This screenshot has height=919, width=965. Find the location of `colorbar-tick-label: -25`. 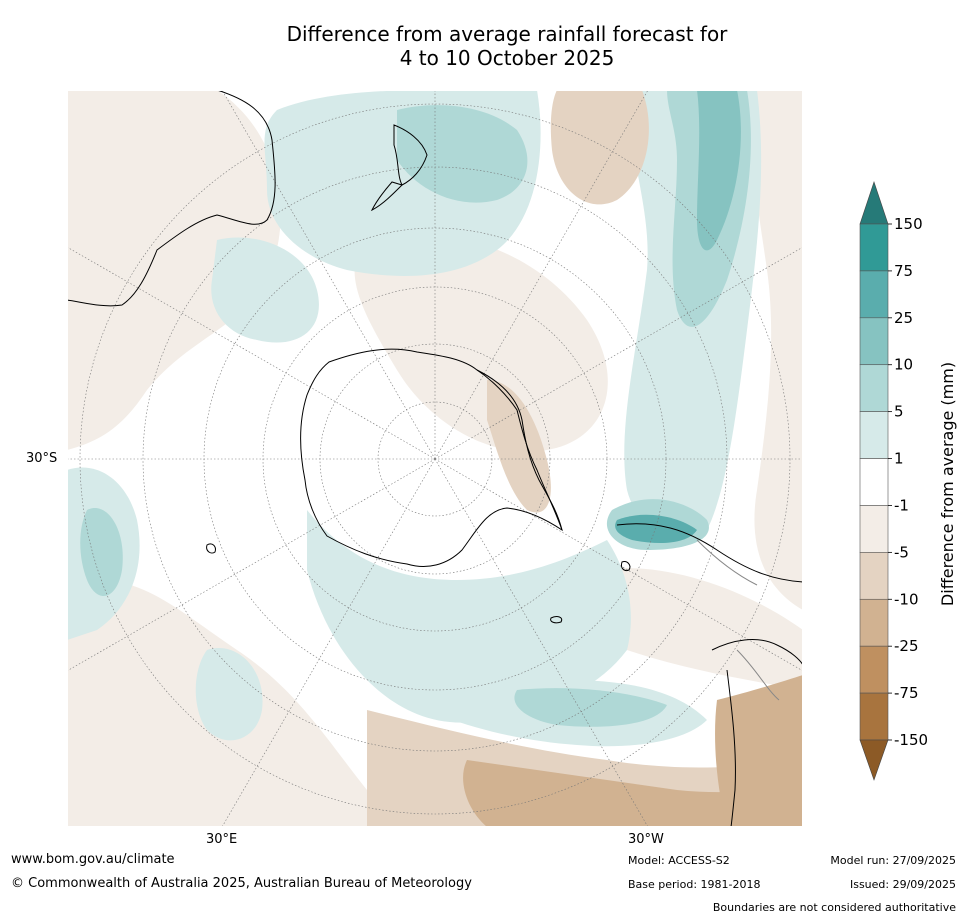

colorbar-tick-label: -25 is located at coordinates (906, 646).